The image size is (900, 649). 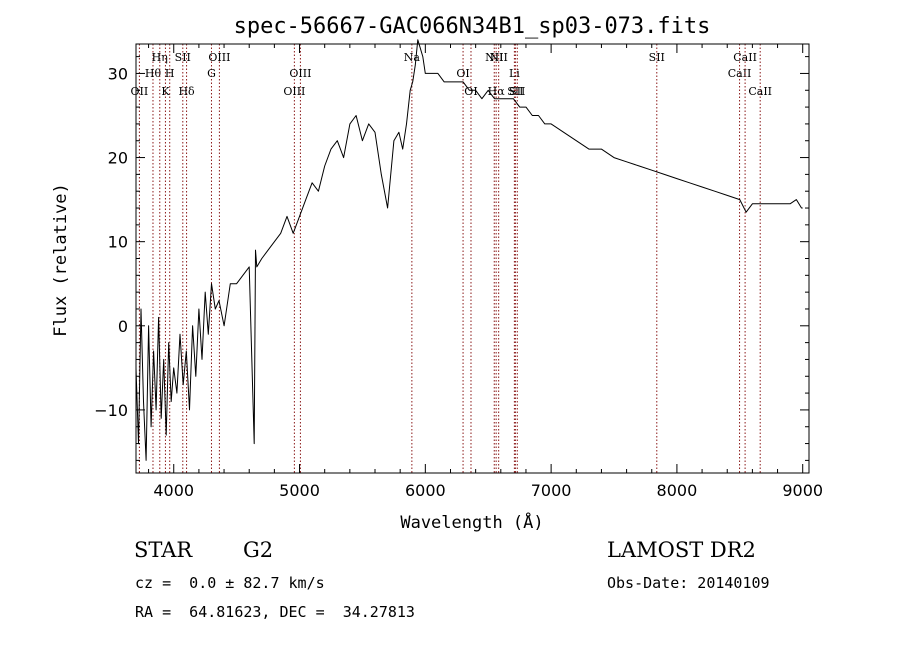 What do you see at coordinates (183, 57) in the screenshot?
I see `line-label-5: SII` at bounding box center [183, 57].